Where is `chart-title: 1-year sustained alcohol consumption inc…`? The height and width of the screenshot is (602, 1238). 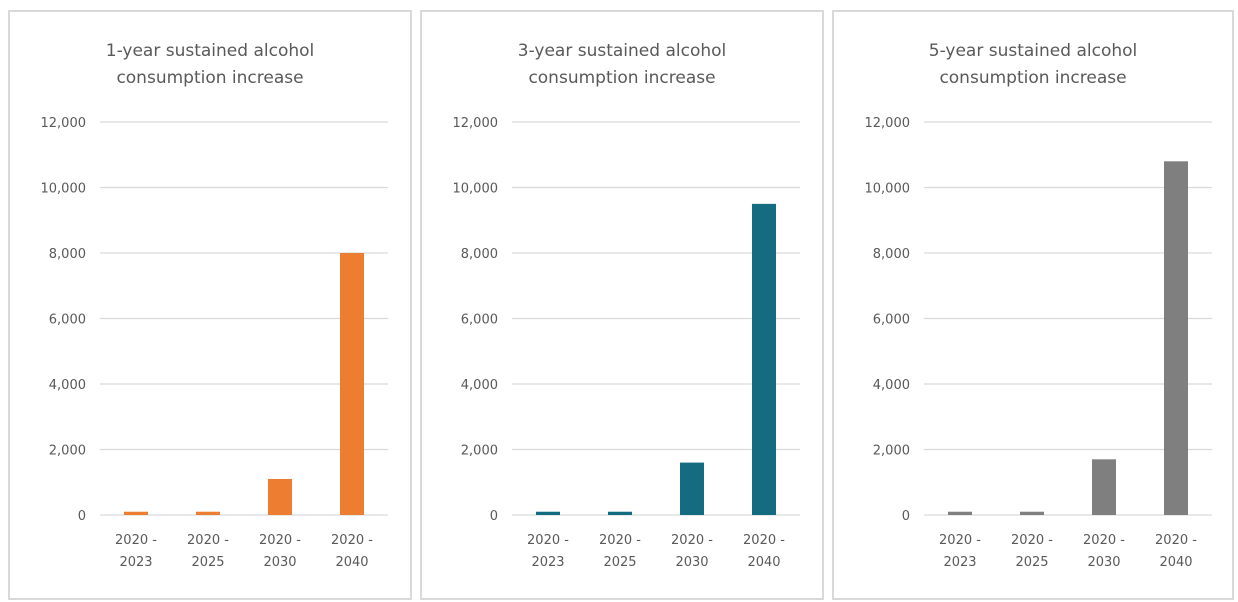 chart-title: 1-year sustained alcohol consumption inc… is located at coordinates (210, 64).